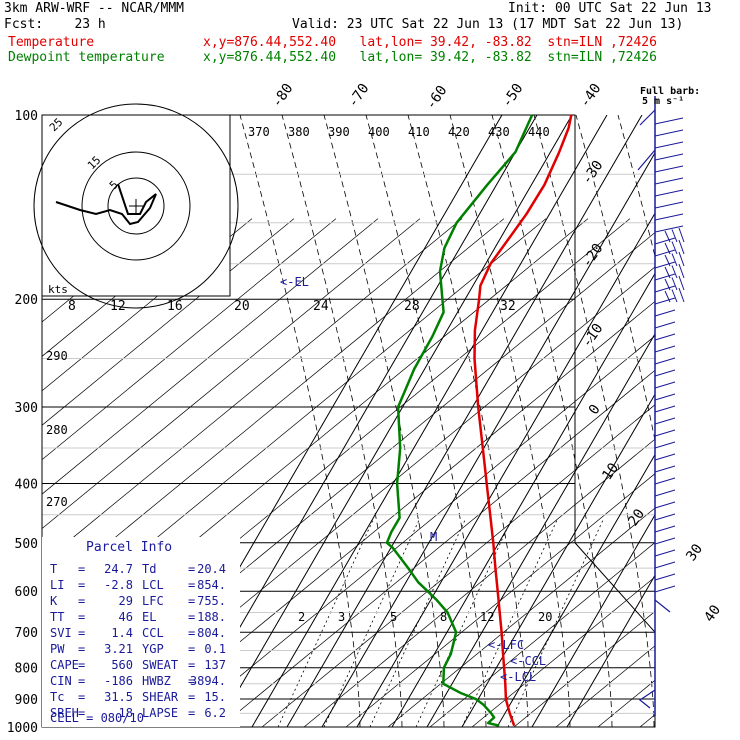 This screenshot has height=740, width=740. What do you see at coordinates (26, 484) in the screenshot?
I see `pressure-tick-label: 400` at bounding box center [26, 484].